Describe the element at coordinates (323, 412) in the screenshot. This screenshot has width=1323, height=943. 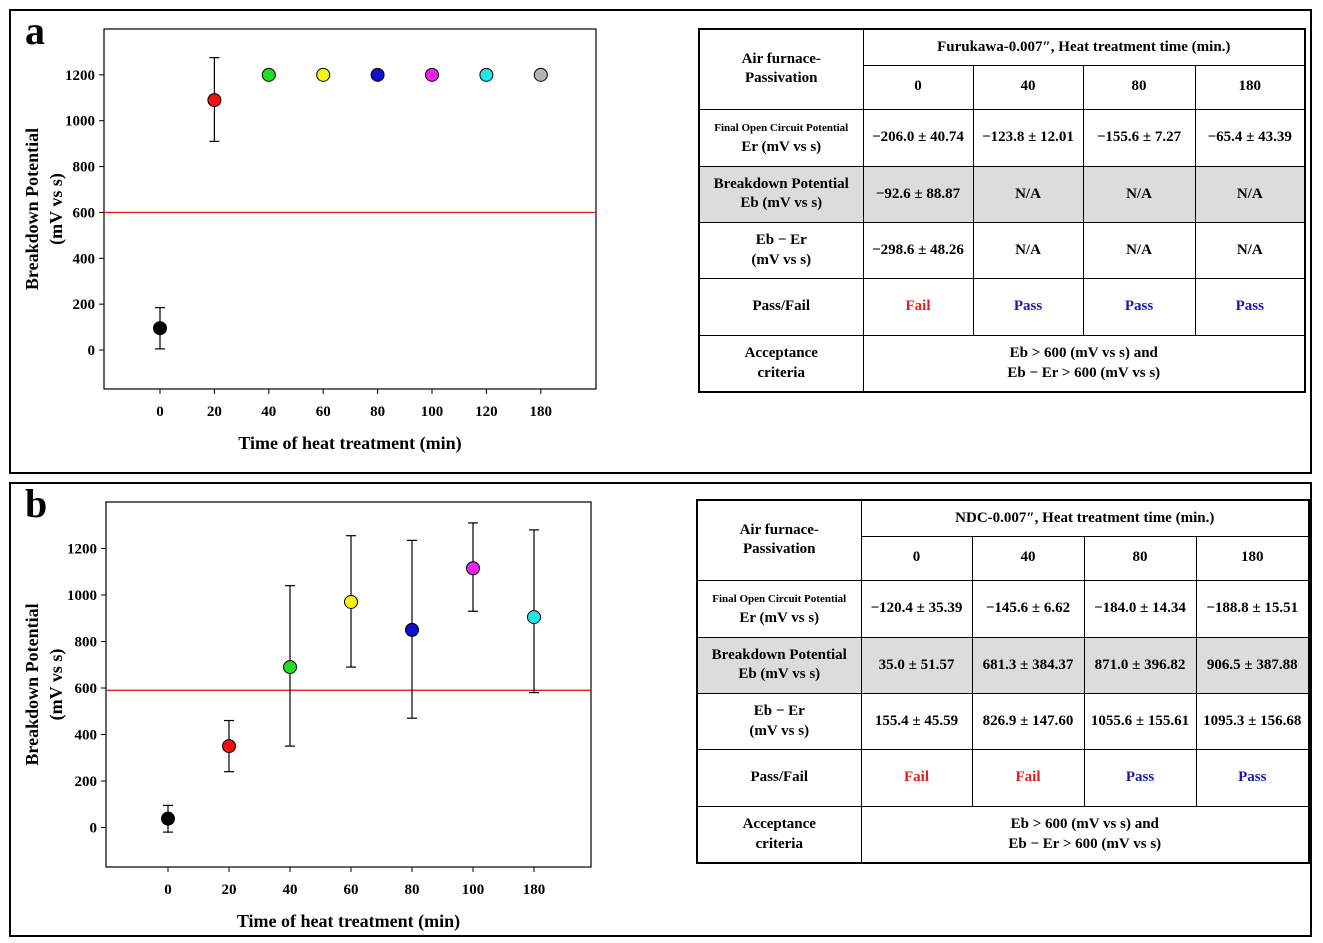
I see `x-tick-label: 60` at that location.